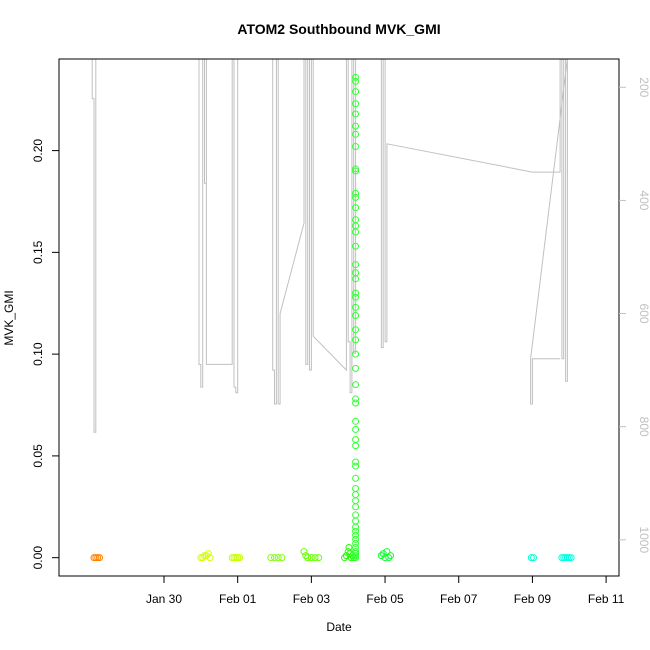  Describe the element at coordinates (385, 599) in the screenshot. I see `x-tick-label: Feb 05` at that location.